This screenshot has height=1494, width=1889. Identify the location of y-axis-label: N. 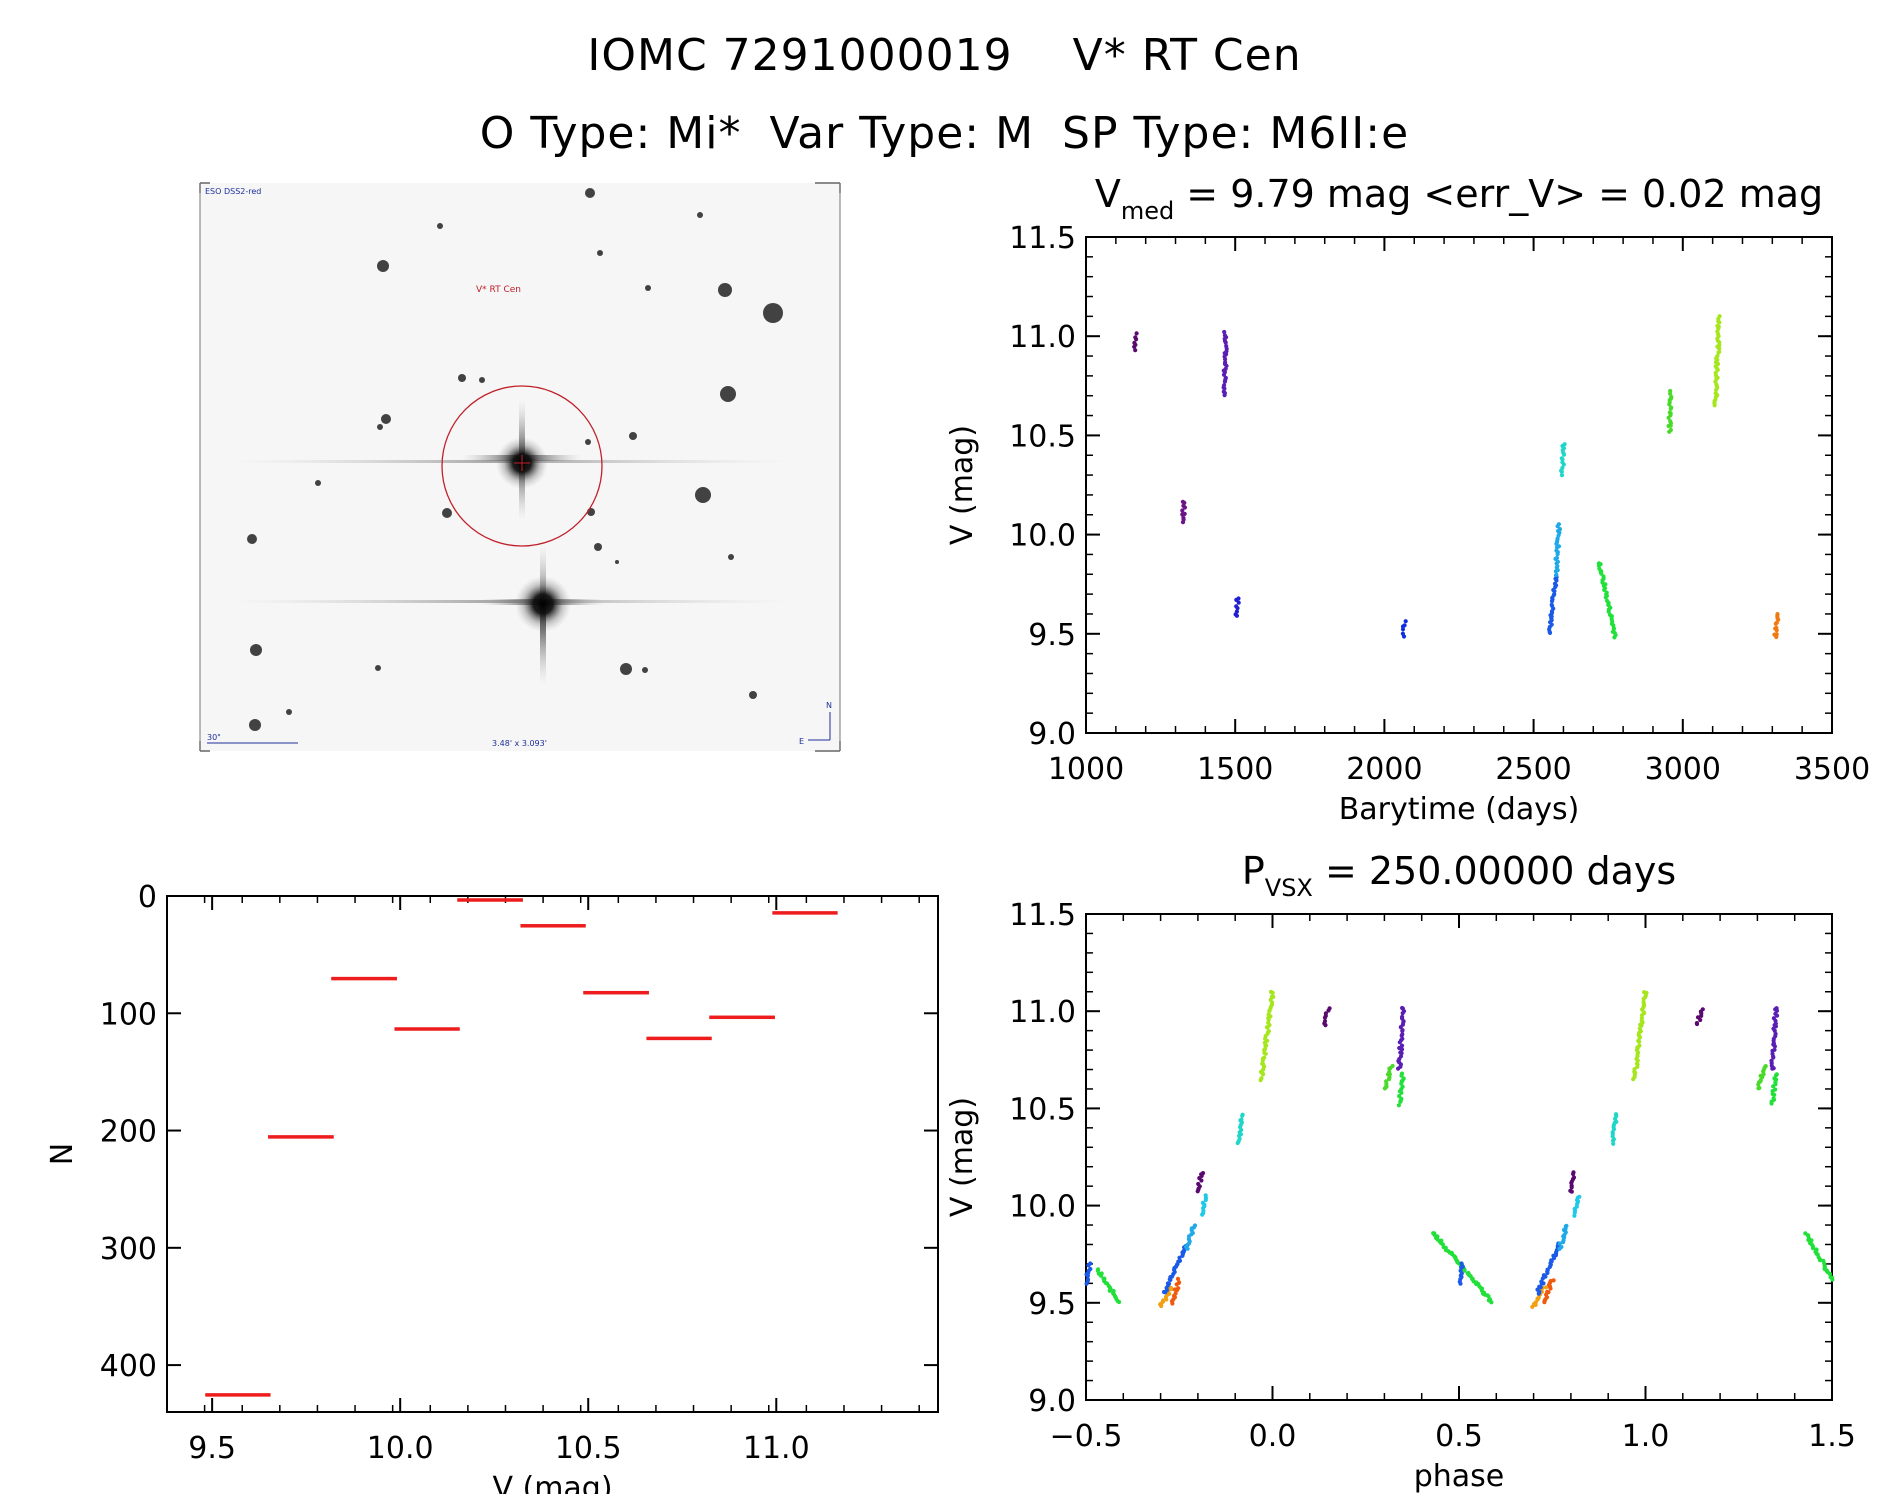
(62, 1154).